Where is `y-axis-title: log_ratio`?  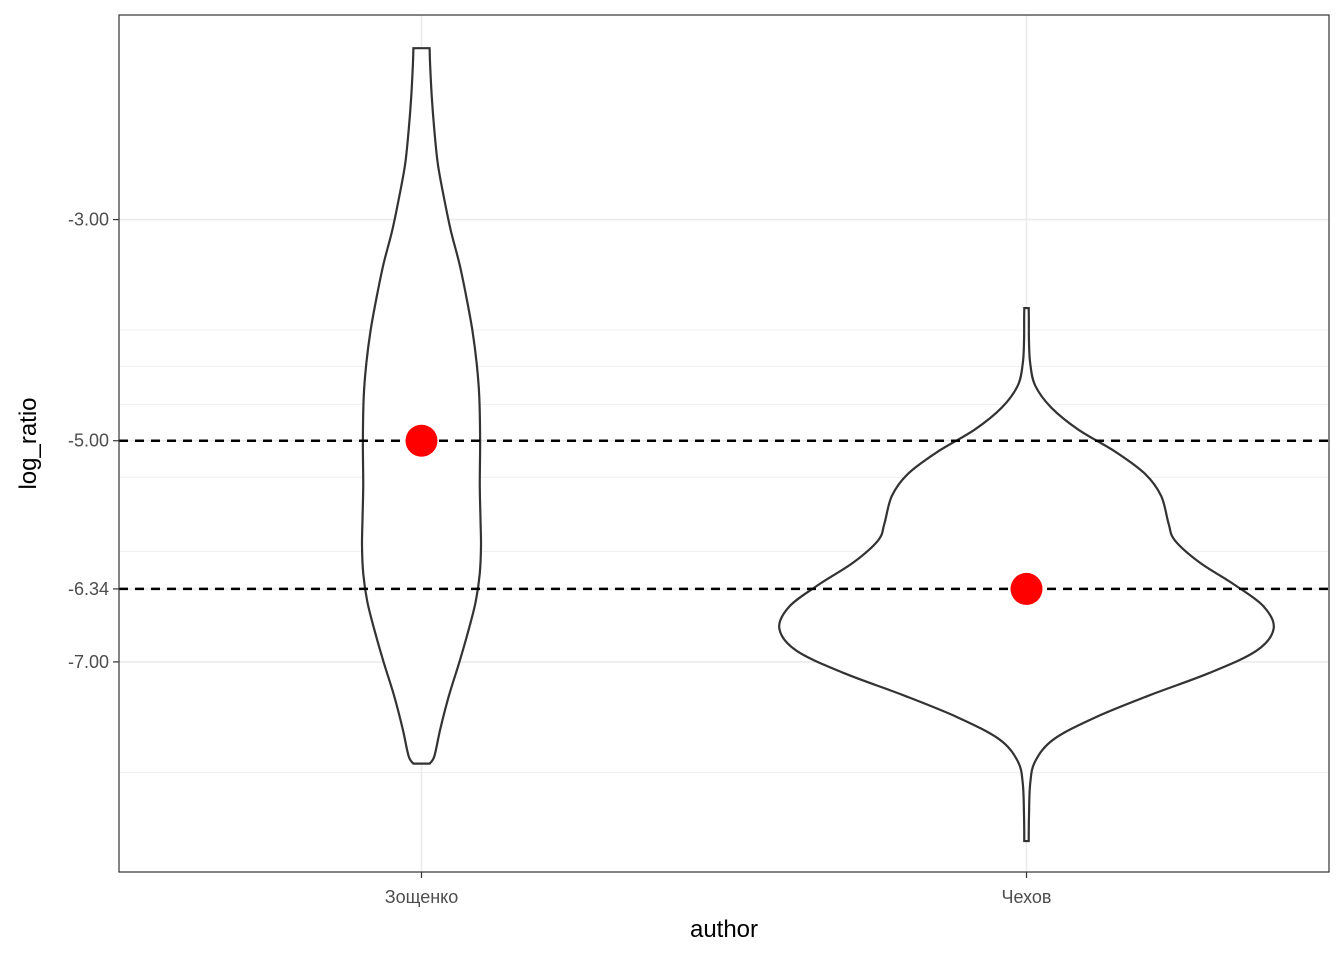
y-axis-title: log_ratio is located at coordinates (28, 443).